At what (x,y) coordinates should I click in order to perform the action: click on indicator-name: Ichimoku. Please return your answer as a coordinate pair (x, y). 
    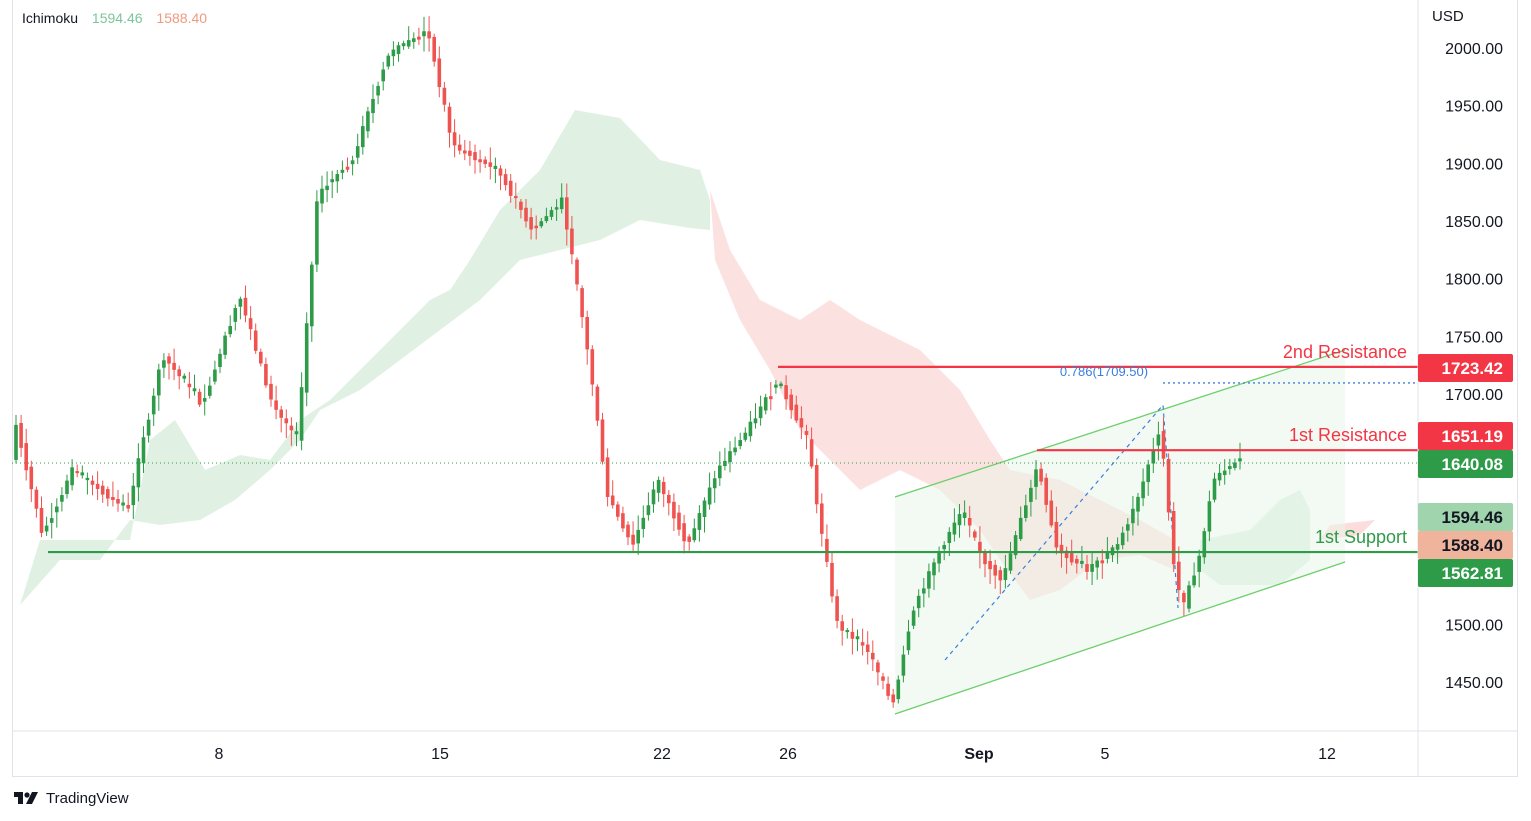
    Looking at the image, I should click on (50, 18).